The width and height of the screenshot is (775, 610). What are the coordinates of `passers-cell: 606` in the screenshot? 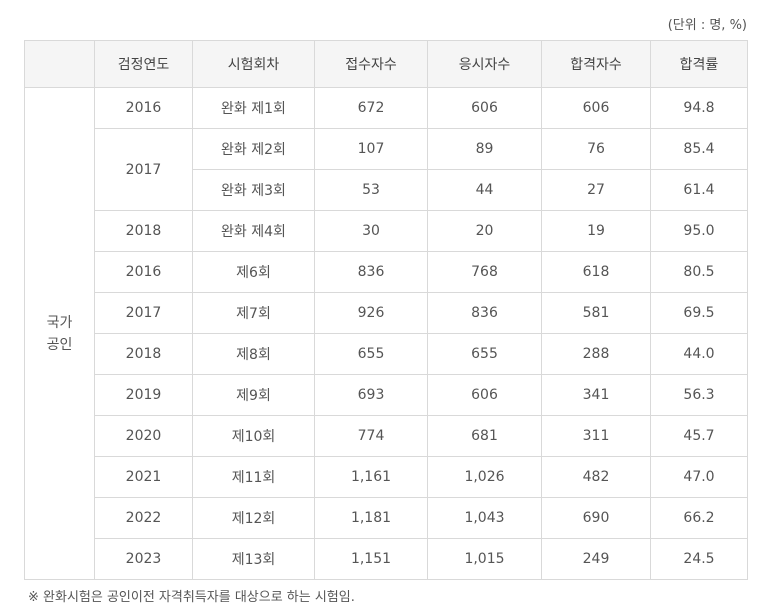 It's located at (596, 108).